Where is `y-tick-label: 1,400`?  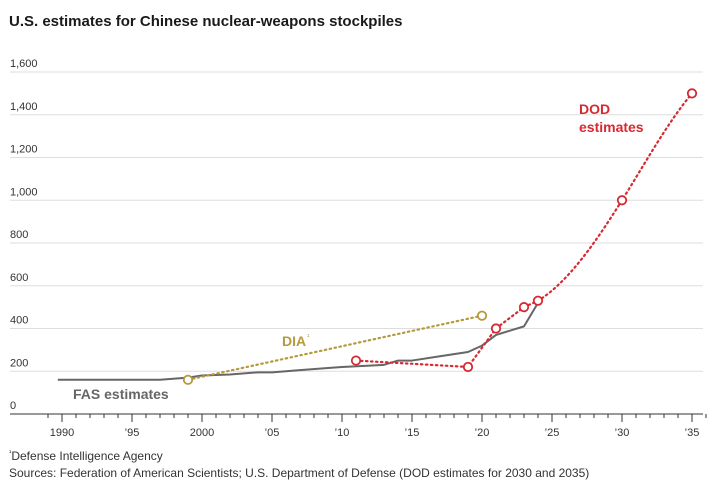 y-tick-label: 1,400 is located at coordinates (24, 107).